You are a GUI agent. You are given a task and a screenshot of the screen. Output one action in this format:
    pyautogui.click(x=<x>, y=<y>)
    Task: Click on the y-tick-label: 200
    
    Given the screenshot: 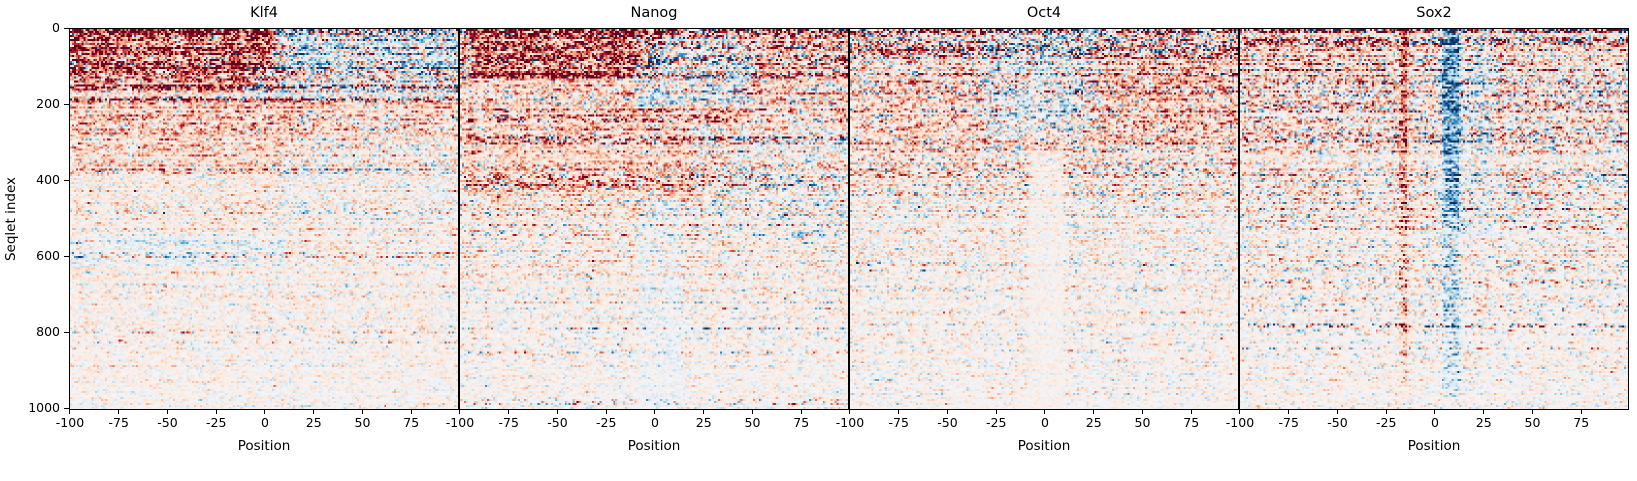 What is the action you would take?
    pyautogui.click(x=48, y=104)
    